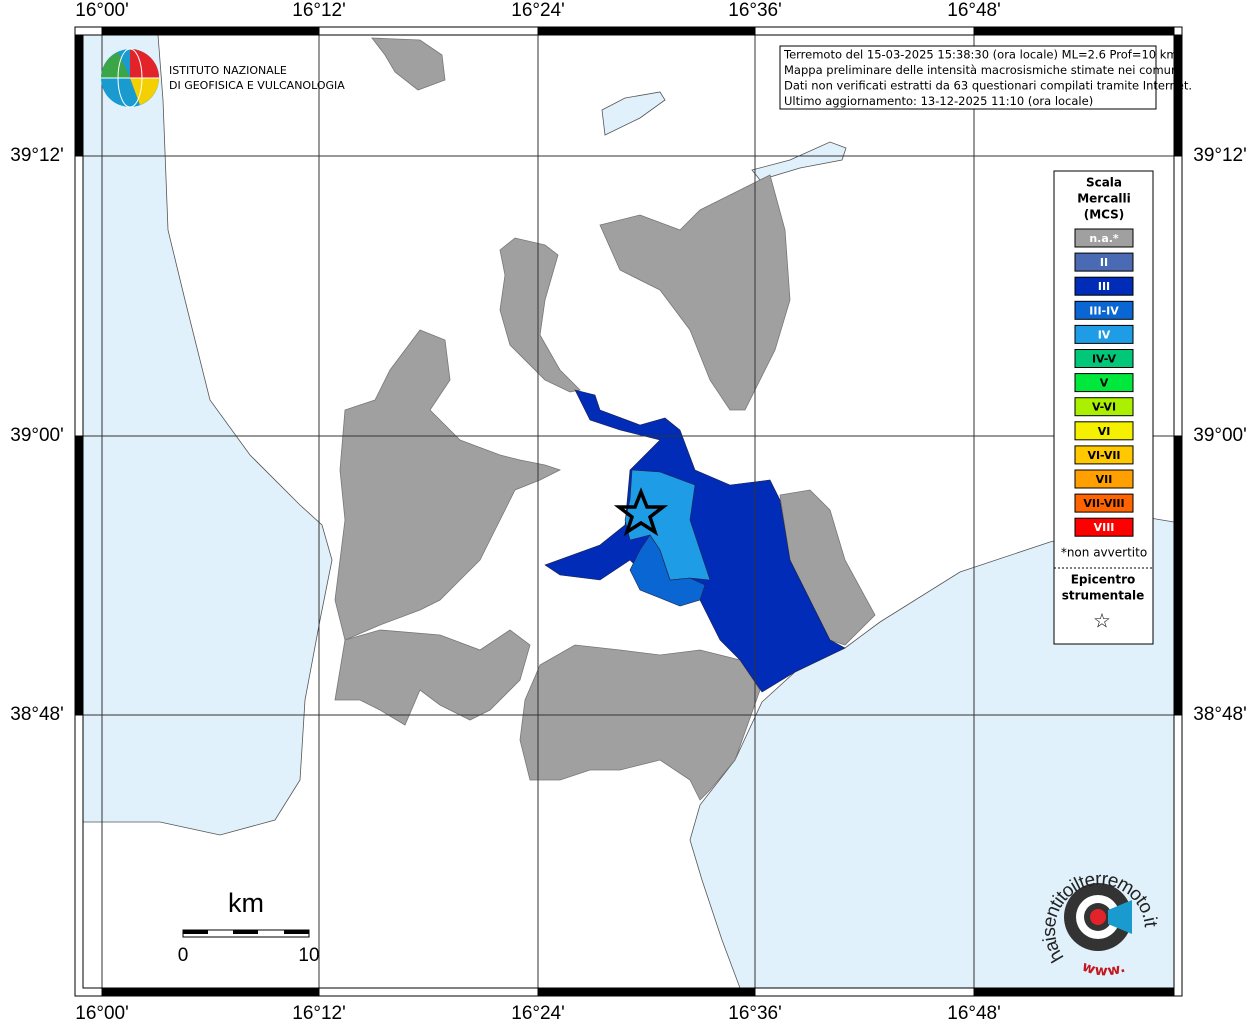  Describe the element at coordinates (183, 955) in the screenshot. I see `scale-label: 0` at that location.